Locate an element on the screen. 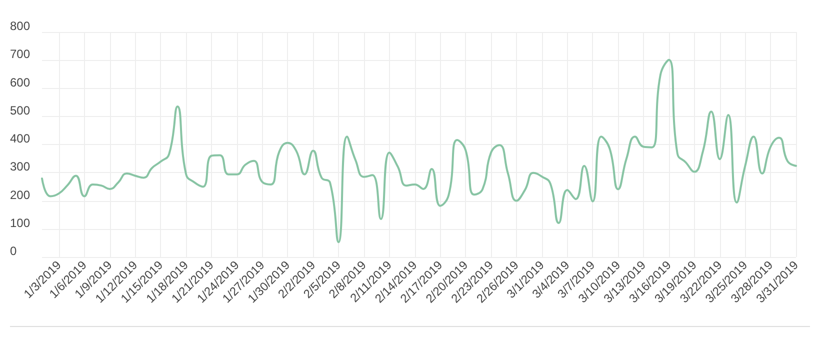 This screenshot has height=340, width=825. y-tick-label: 200 is located at coordinates (20, 195).